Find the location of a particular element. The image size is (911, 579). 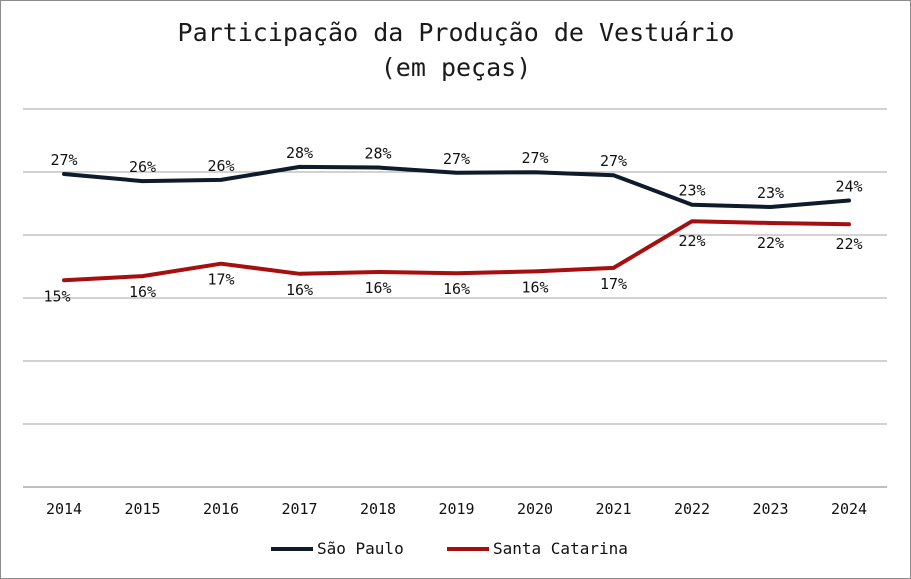

data-label-sao-paulo: 24% is located at coordinates (848, 187).